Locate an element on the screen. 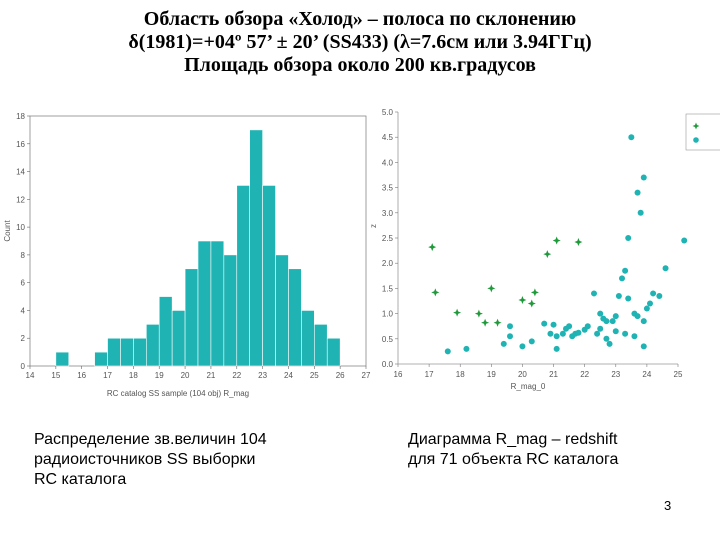 The height and width of the screenshot is (540, 720). caption-left-line-2: радиоисточников SS выборки is located at coordinates (145, 459).